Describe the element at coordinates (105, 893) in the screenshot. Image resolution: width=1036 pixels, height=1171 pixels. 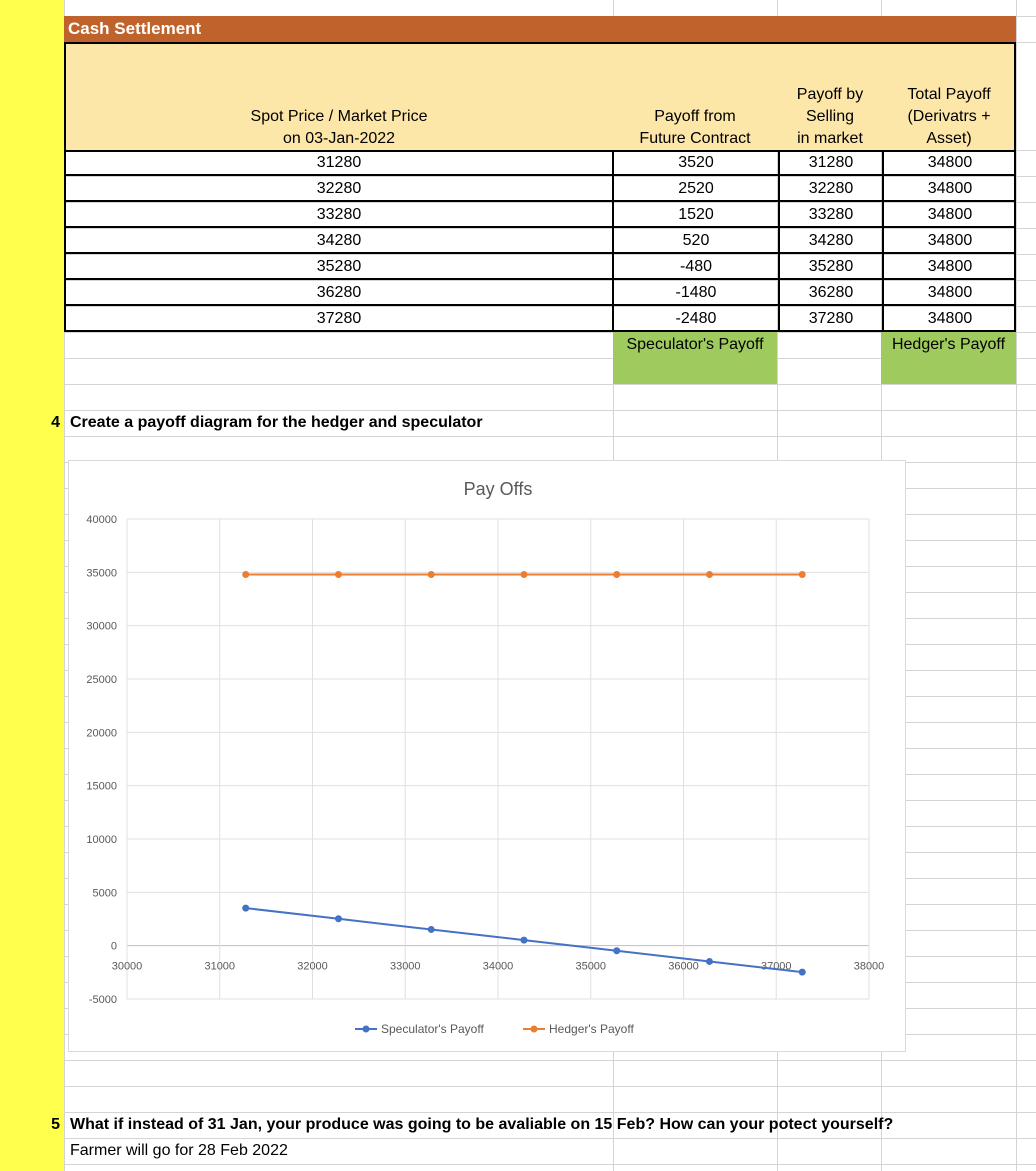
I see `y-tick-label: 5000` at that location.